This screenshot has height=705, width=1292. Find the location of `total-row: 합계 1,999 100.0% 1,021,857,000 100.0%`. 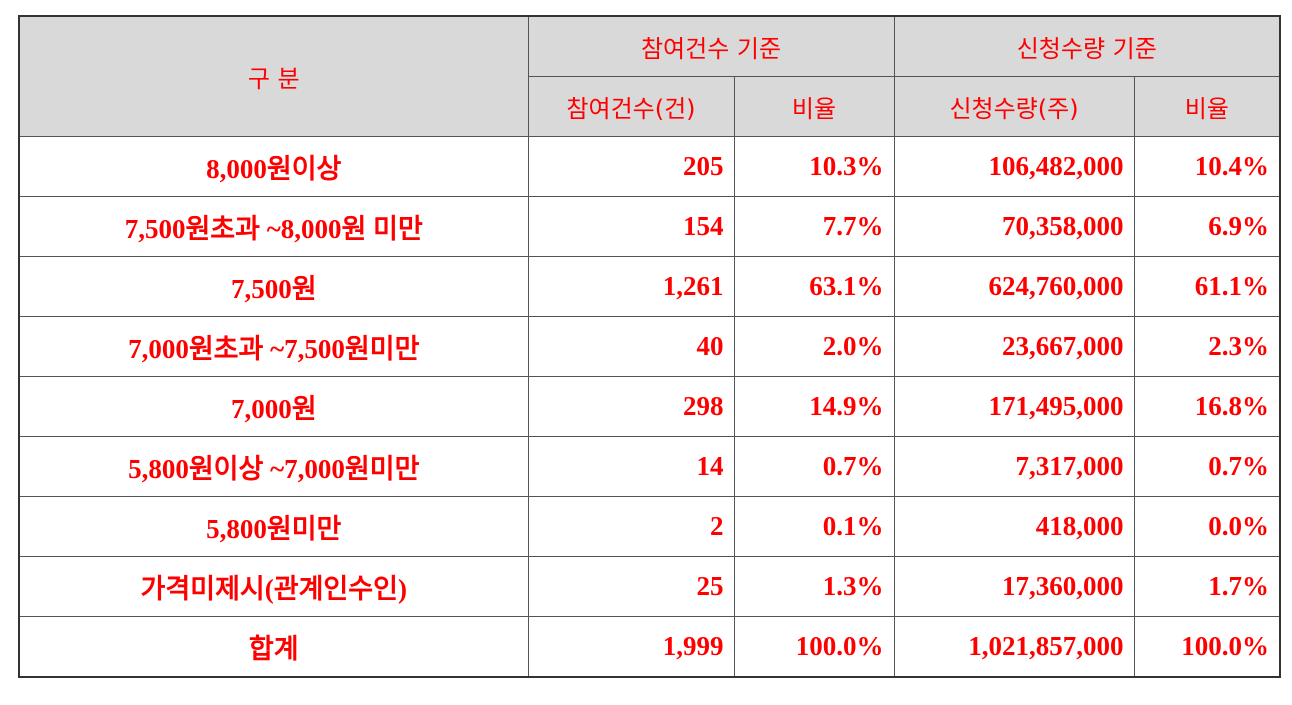

total-row: 합계 1,999 100.0% 1,021,857,000 100.0% is located at coordinates (649, 647).